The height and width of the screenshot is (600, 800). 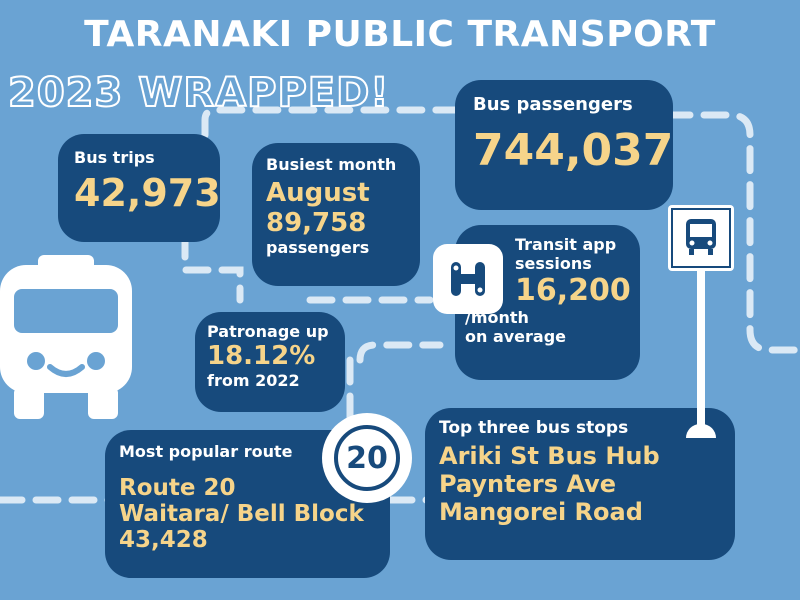 I want to click on patronage-card: Patronage up 18.12% from 2022, so click(x=270, y=362).